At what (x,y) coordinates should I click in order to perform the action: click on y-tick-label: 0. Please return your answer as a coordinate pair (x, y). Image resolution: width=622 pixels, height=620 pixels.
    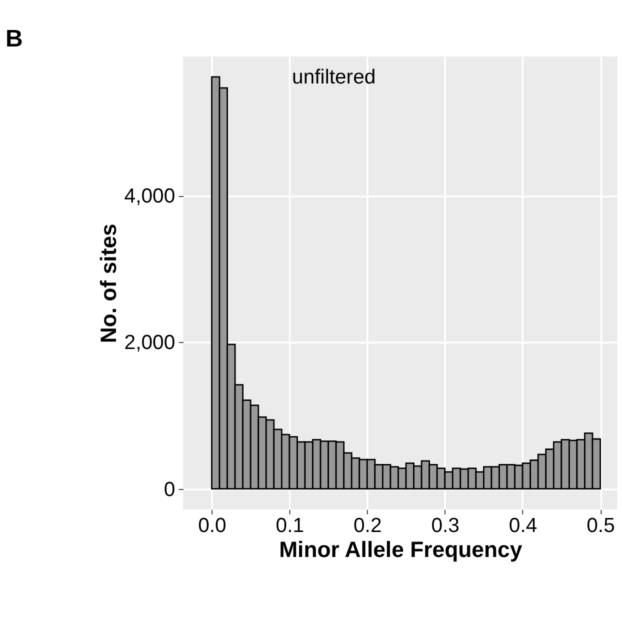
    Looking at the image, I should click on (170, 489).